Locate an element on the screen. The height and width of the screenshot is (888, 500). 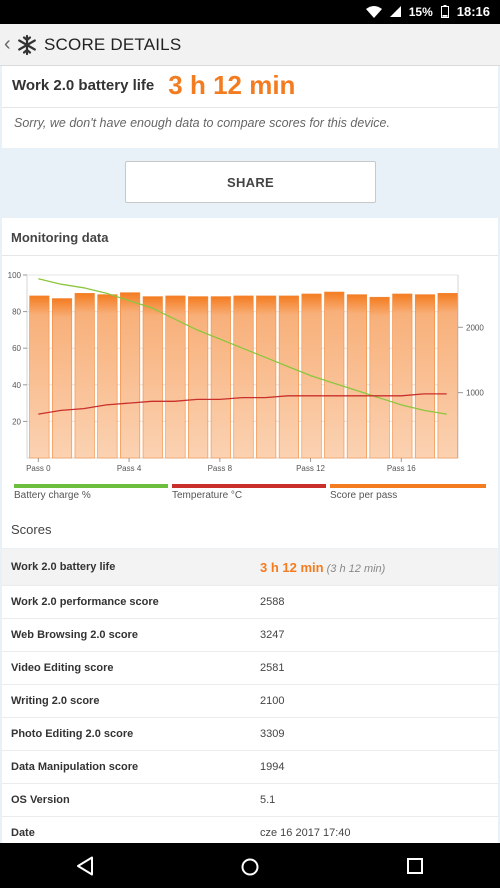
monitoring-header: Monitoring data is located at coordinates (60, 237).